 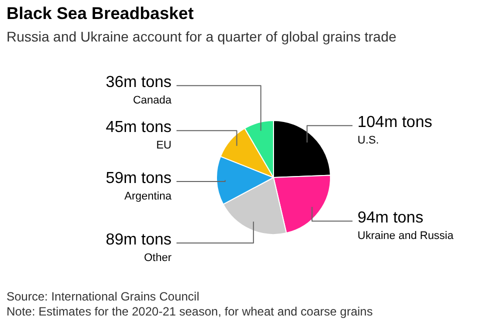 I want to click on chart-title: Black Sea Breadbasket, so click(x=100, y=13).